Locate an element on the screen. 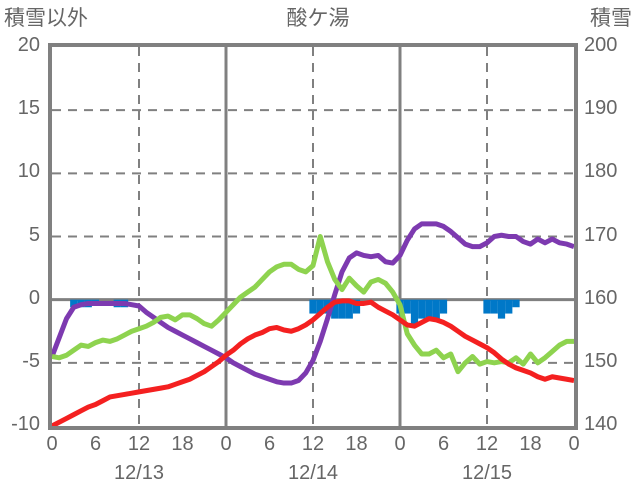 This screenshot has width=636, height=501. right-tick-180: 180 is located at coordinates (601, 171).